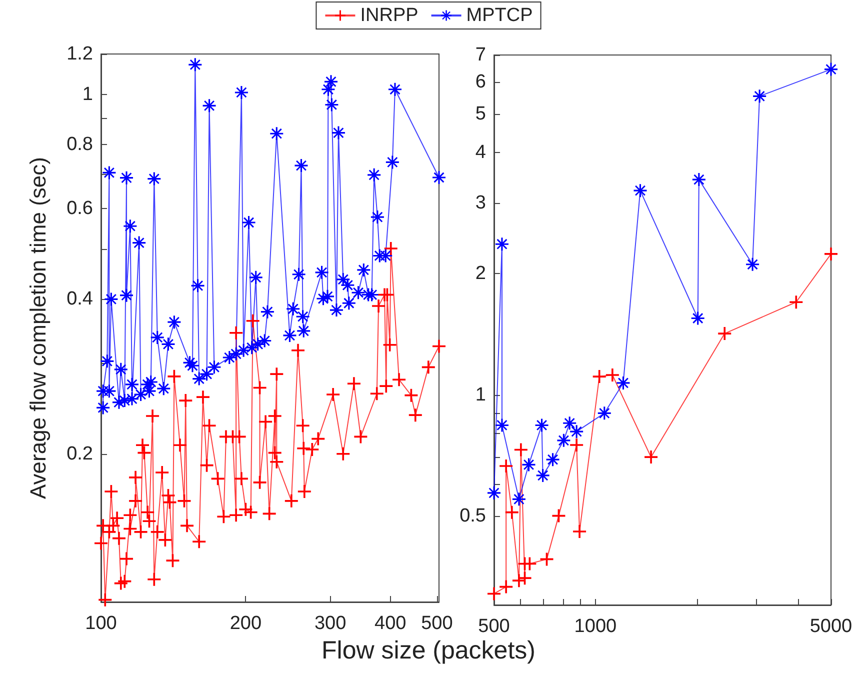 The height and width of the screenshot is (675, 857). What do you see at coordinates (499, 15) in the screenshot?
I see `legend-label: MPTCP` at bounding box center [499, 15].